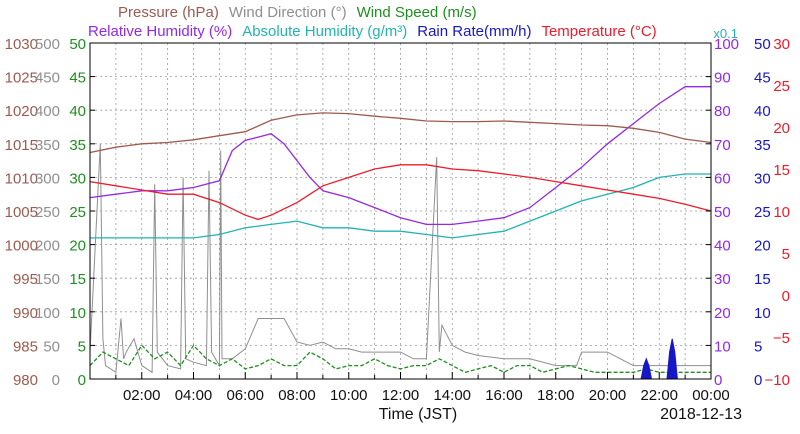  Describe the element at coordinates (722, 145) in the screenshot. I see `axis-tick-label-relative_humidity: 70` at that location.